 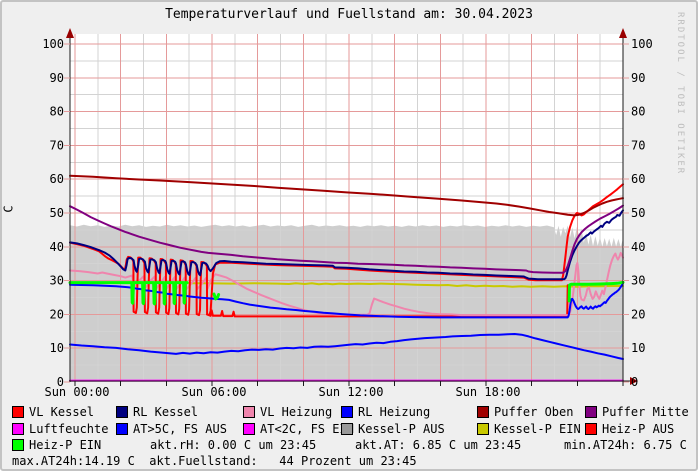 What do you see at coordinates (401, 428) in the screenshot?
I see `legend-label: Kessel-P AUS` at bounding box center [401, 428].